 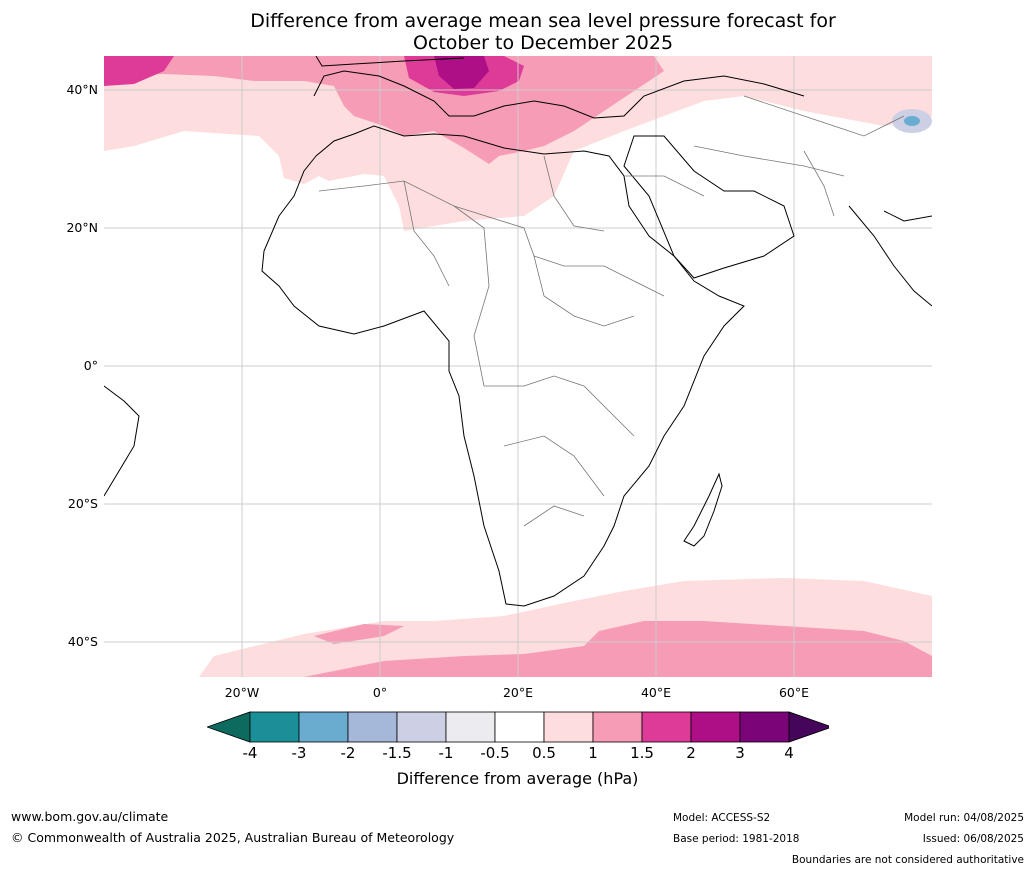 What do you see at coordinates (811, 727) in the screenshot?
I see `colorbar-arrow-high` at bounding box center [811, 727].